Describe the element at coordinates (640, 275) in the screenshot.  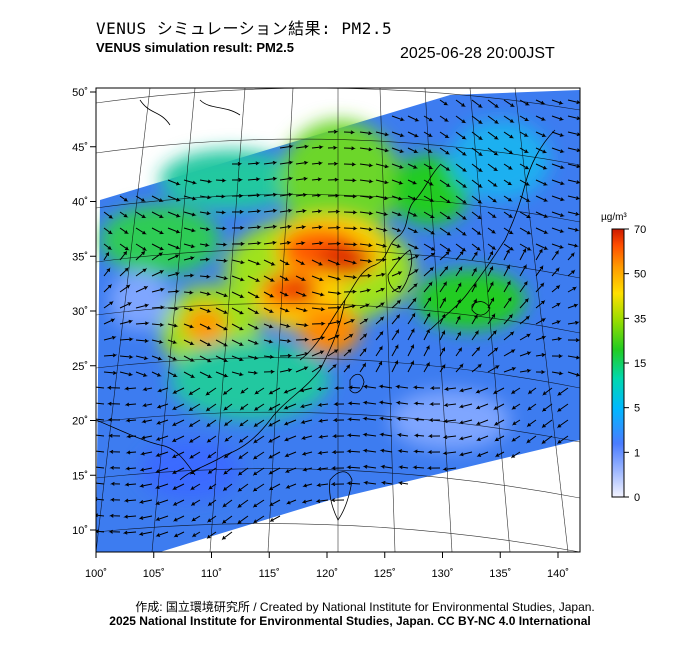
I see `colorbar-tick-label: 50` at that location.